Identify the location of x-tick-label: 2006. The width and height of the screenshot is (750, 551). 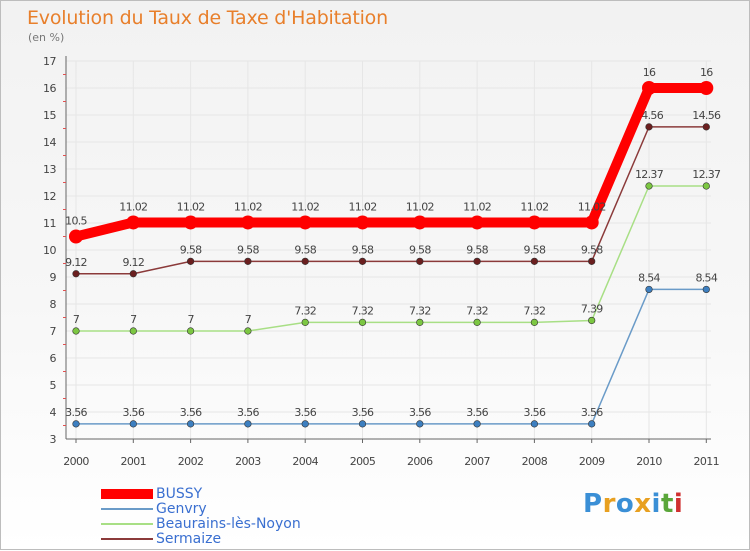
(420, 461).